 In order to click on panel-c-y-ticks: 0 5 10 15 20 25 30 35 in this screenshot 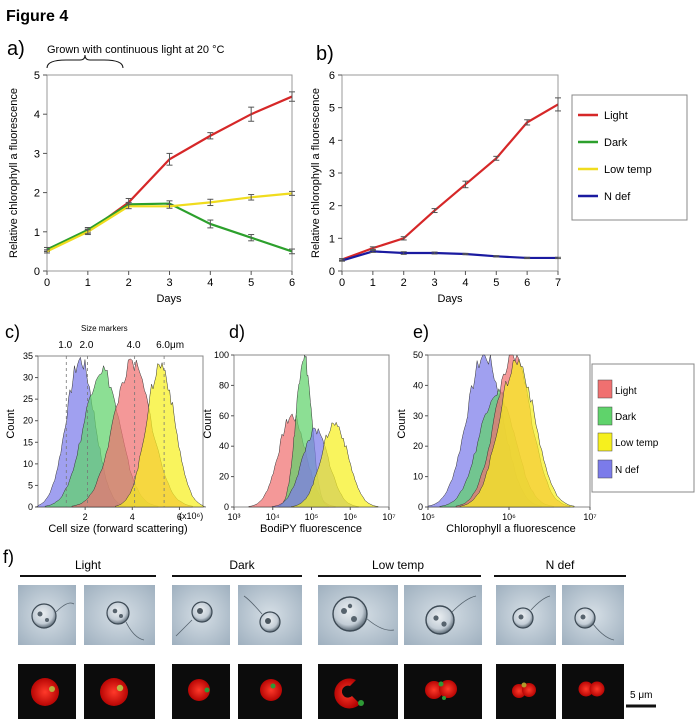, I will do `click(30, 431)`.